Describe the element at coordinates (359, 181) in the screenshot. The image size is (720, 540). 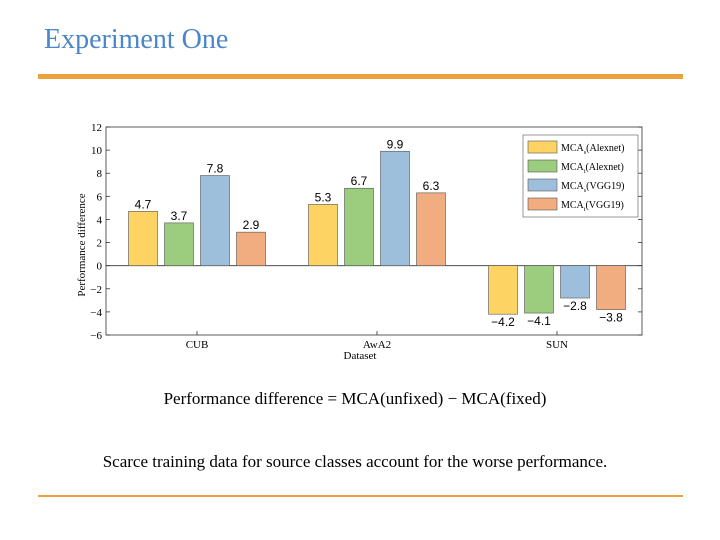
I see `bar-value-label: 6.7` at that location.